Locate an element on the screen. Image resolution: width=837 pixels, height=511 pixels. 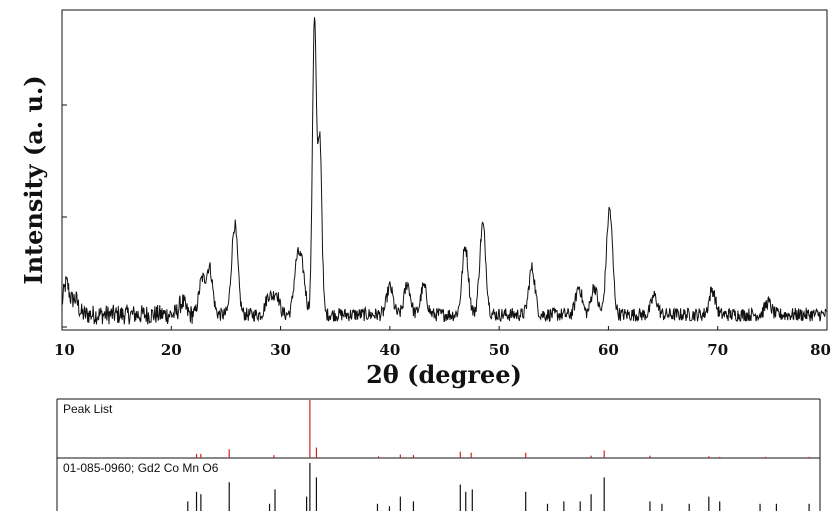
y-axis-ticks is located at coordinates (64, 216).